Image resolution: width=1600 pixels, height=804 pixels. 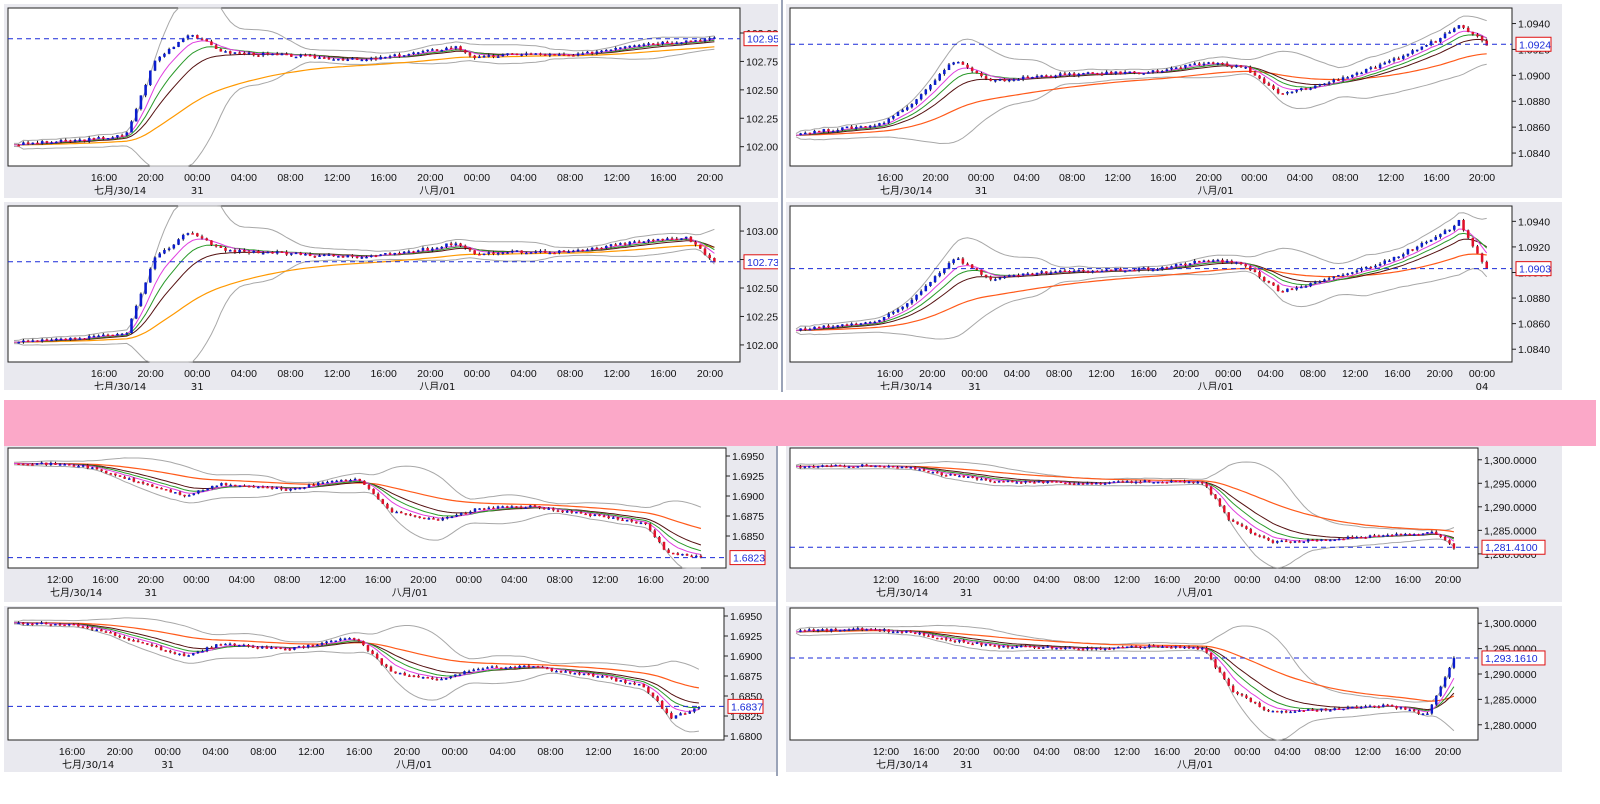 What do you see at coordinates (762, 232) in the screenshot?
I see `y-tick-label: 103.00` at bounding box center [762, 232].